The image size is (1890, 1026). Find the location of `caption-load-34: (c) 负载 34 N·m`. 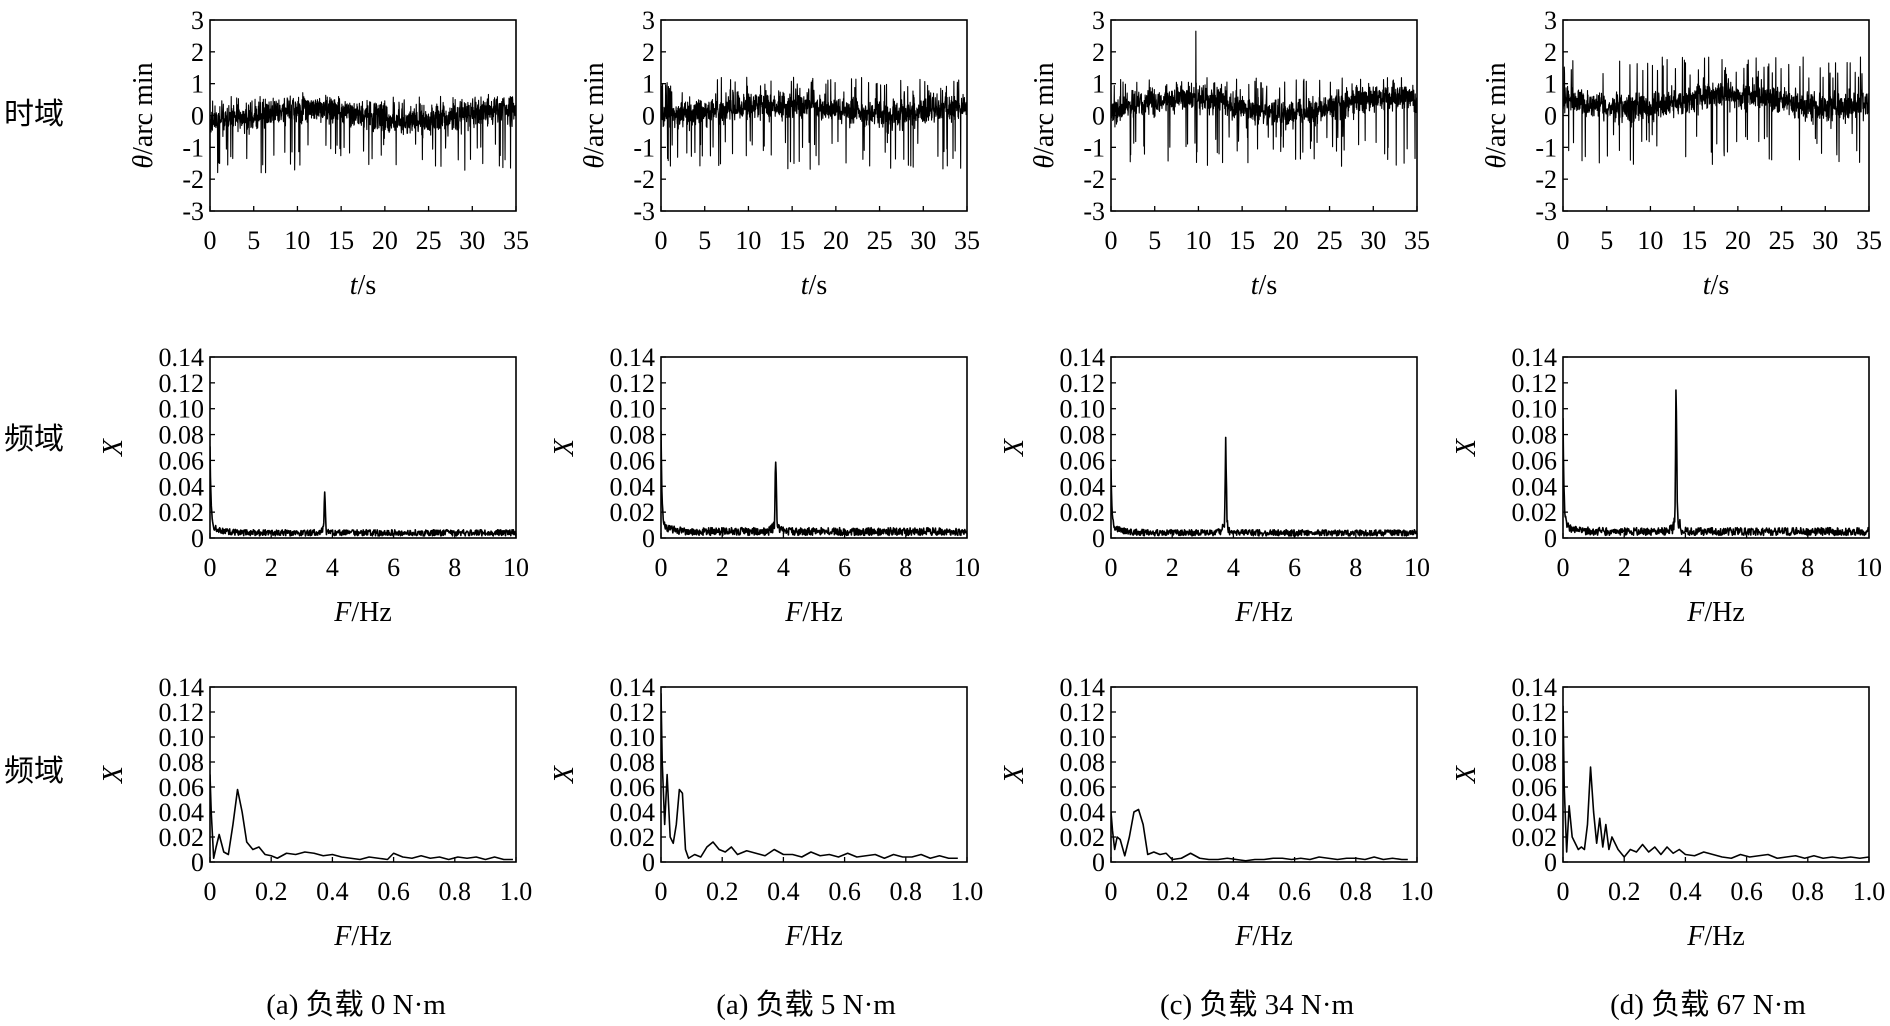

caption-load-34: (c) 负载 34 N·m is located at coordinates (1257, 1004).